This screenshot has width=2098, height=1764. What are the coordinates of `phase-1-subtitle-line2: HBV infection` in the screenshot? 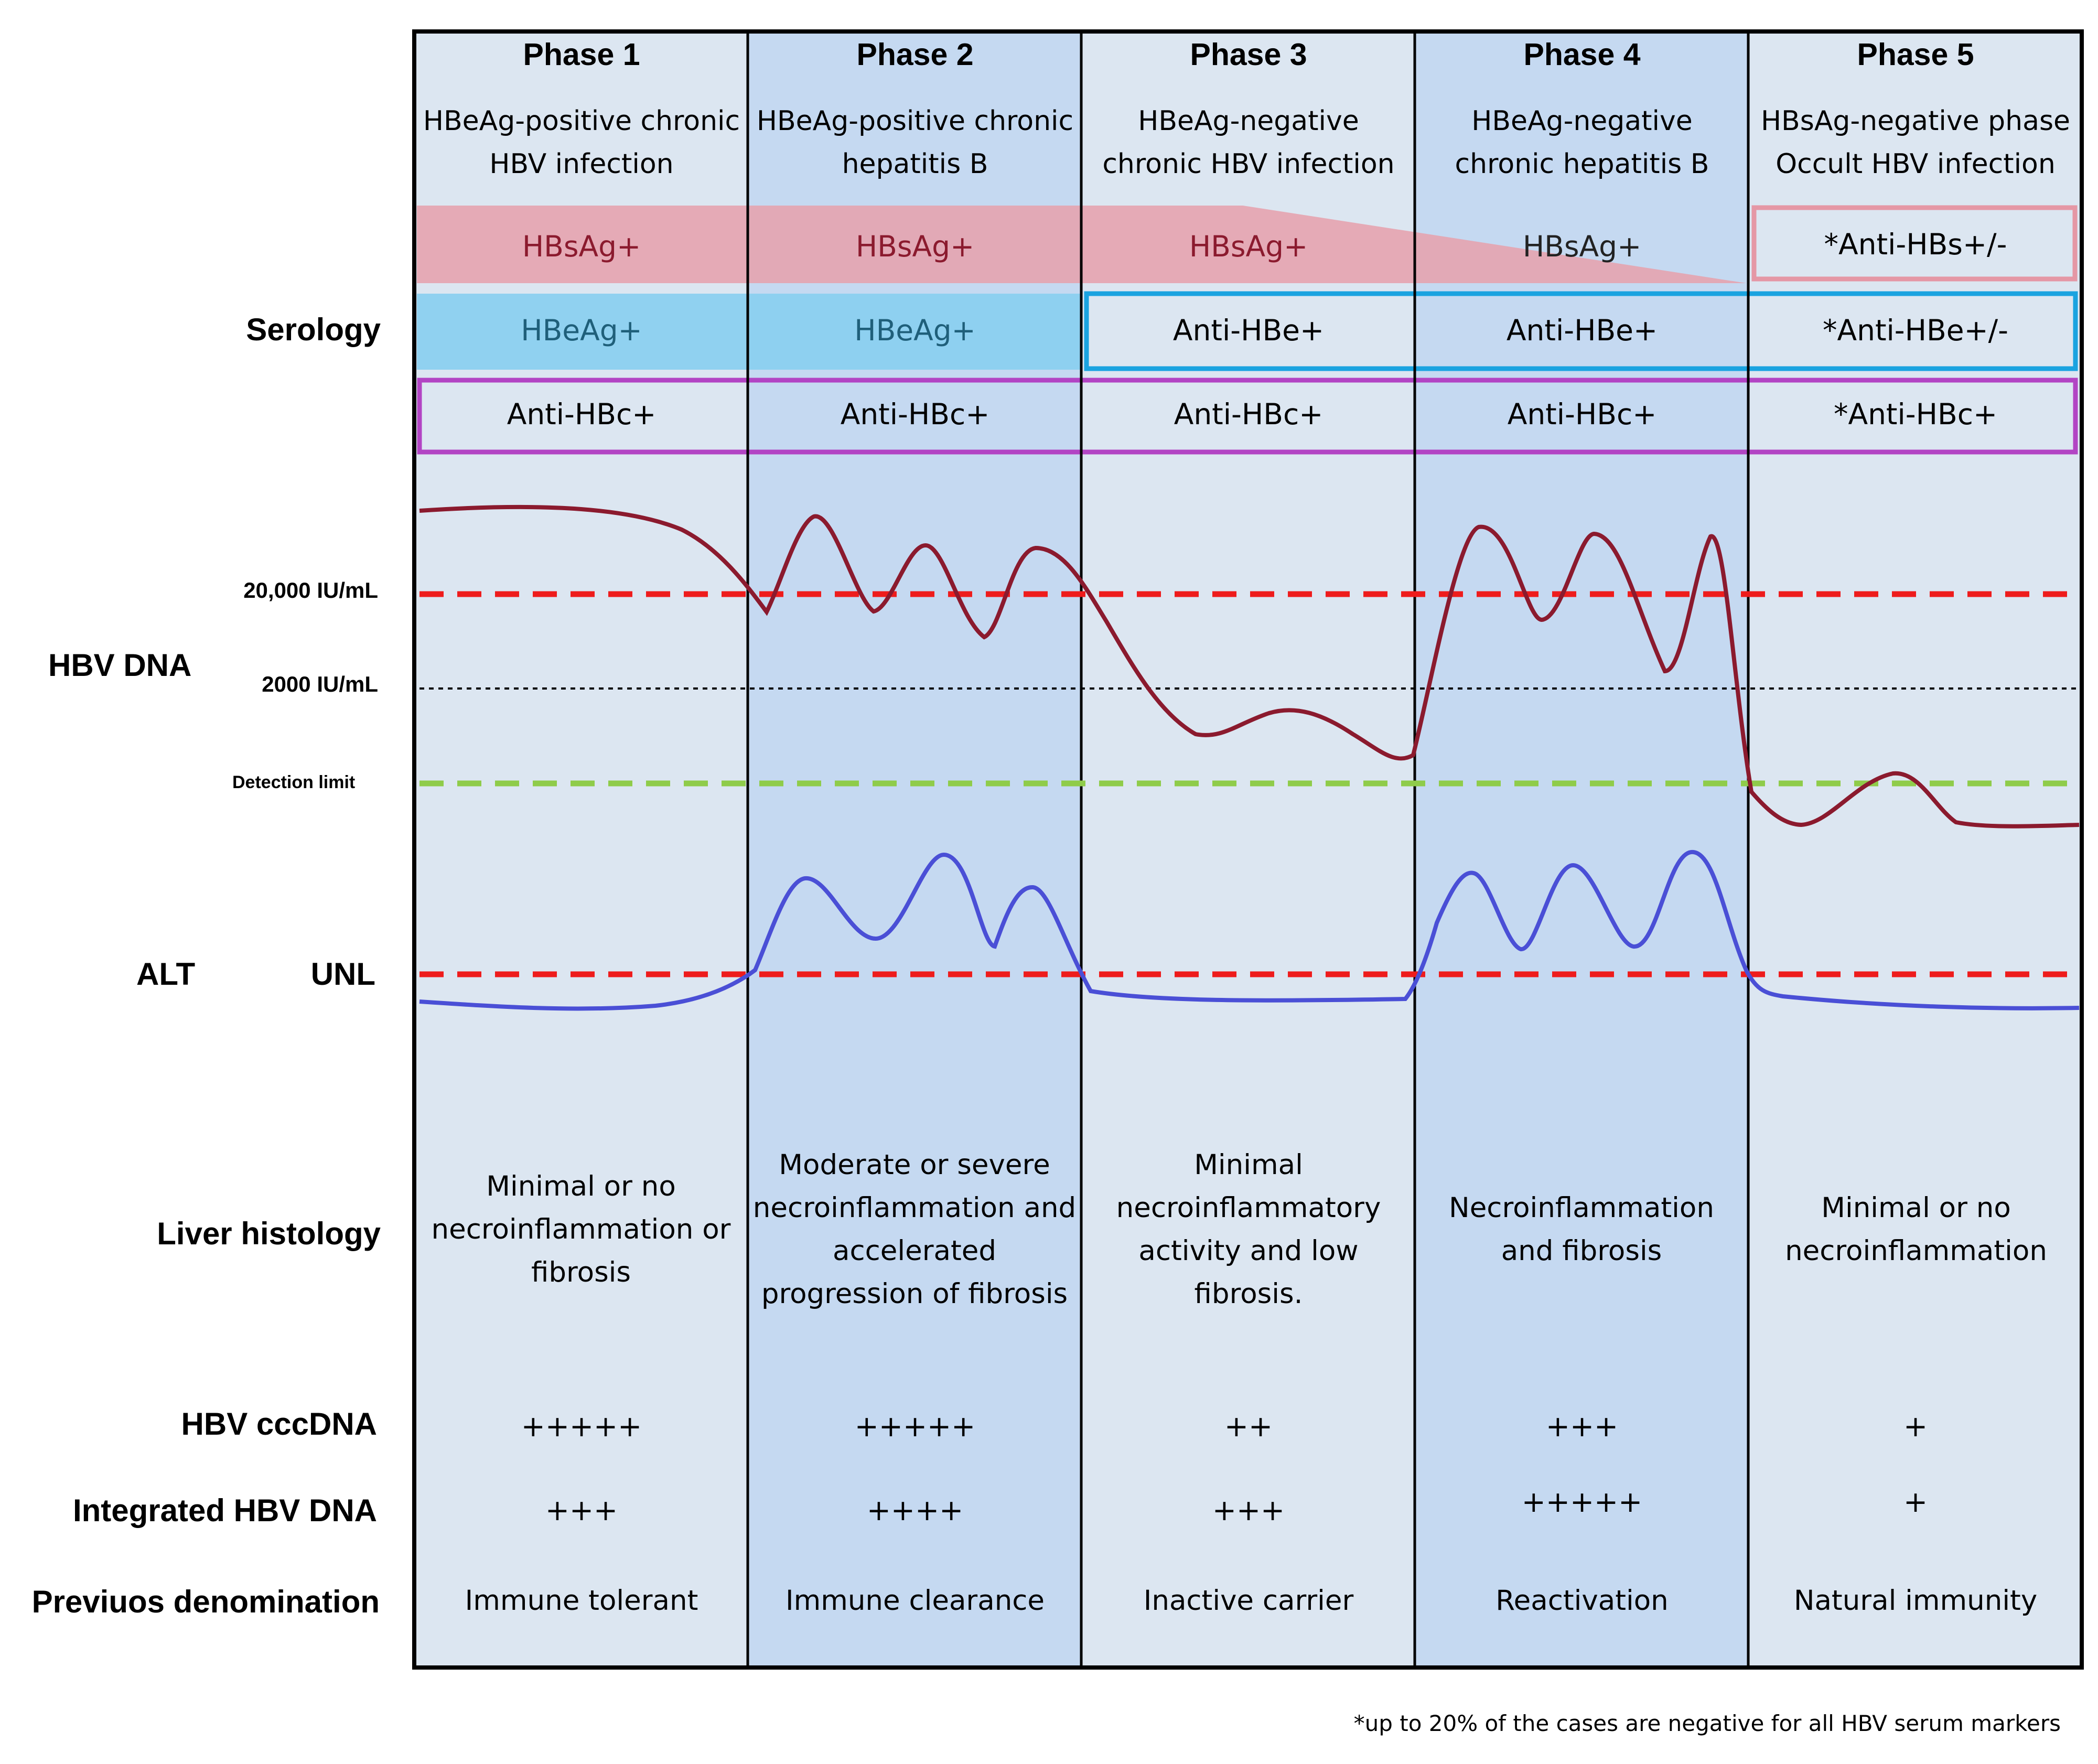 It's located at (582, 164).